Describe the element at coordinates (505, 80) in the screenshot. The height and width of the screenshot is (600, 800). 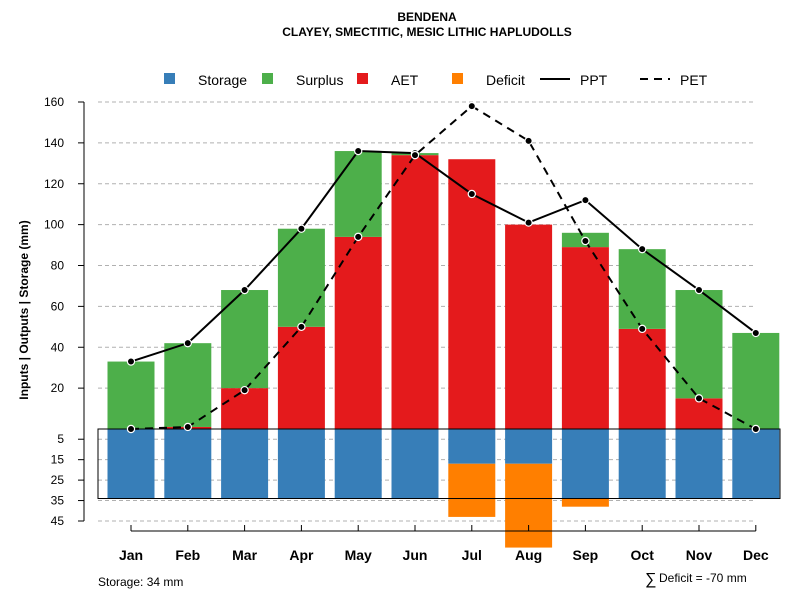
I see `legend-label-deficit: Deficit` at that location.